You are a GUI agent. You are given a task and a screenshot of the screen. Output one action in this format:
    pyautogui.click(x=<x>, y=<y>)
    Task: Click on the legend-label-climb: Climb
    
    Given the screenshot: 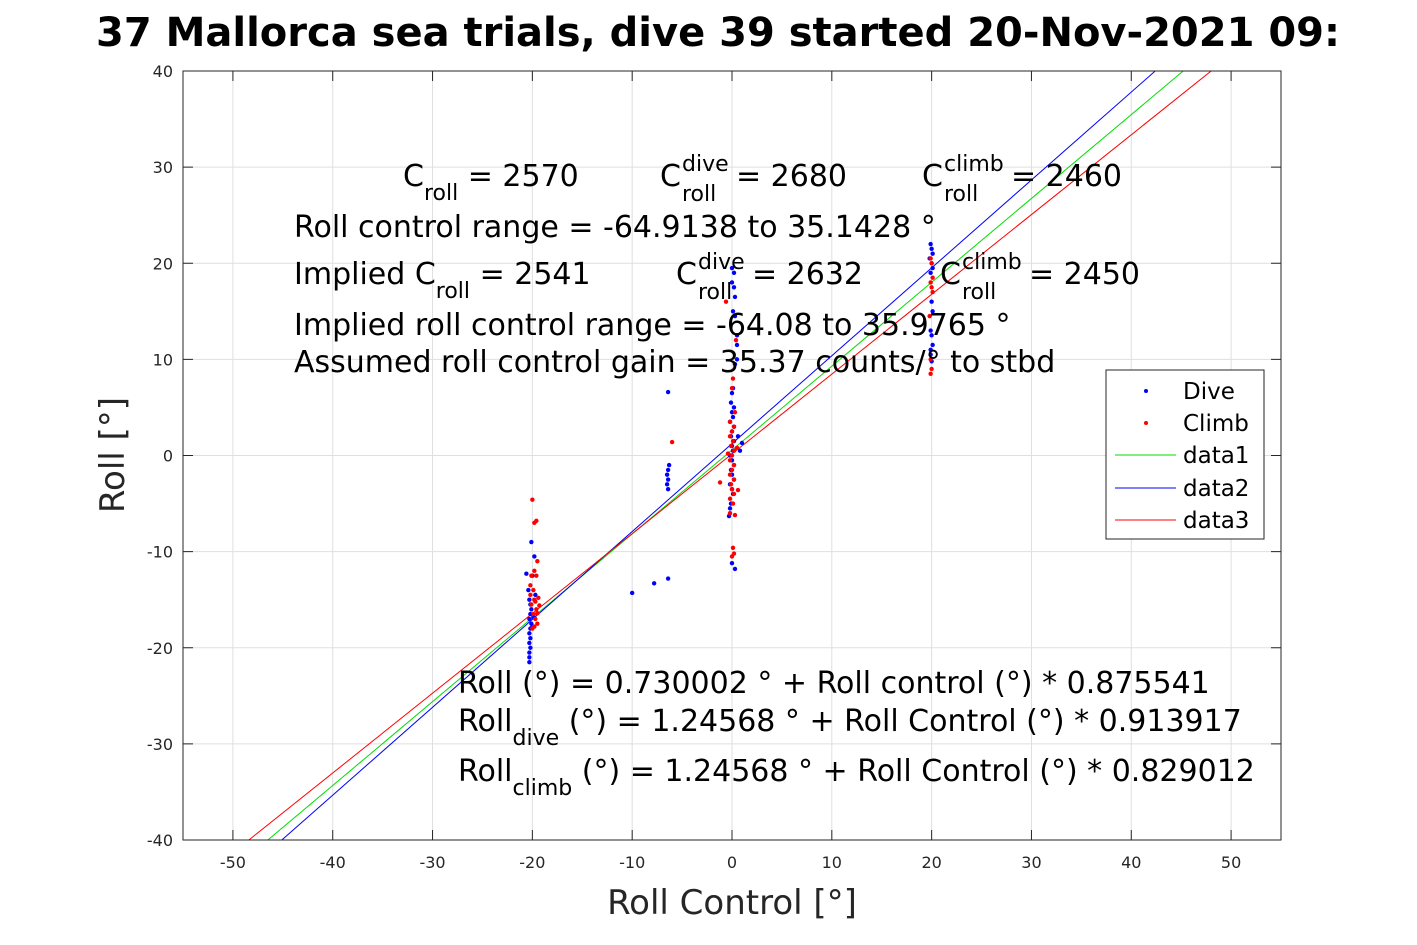 What is the action you would take?
    pyautogui.click(x=1216, y=424)
    